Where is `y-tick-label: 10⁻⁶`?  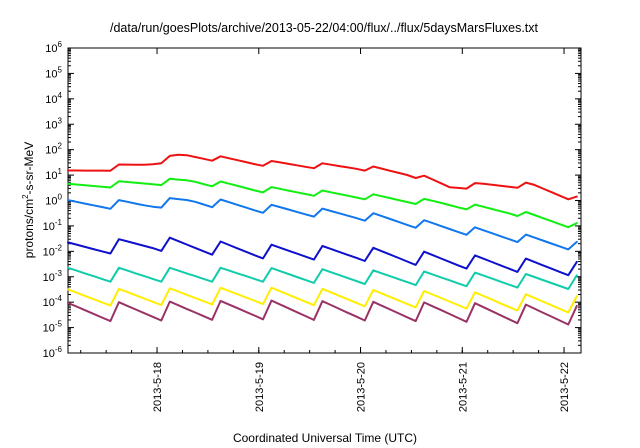 y-tick-label: 10⁻⁶ is located at coordinates (53, 352).